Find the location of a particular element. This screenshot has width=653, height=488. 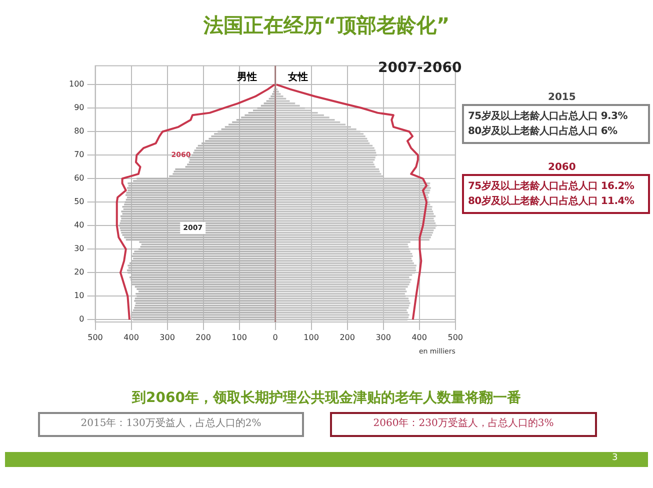

text: 2060年：230万受益人，占总人口的3% is located at coordinates (463, 424).